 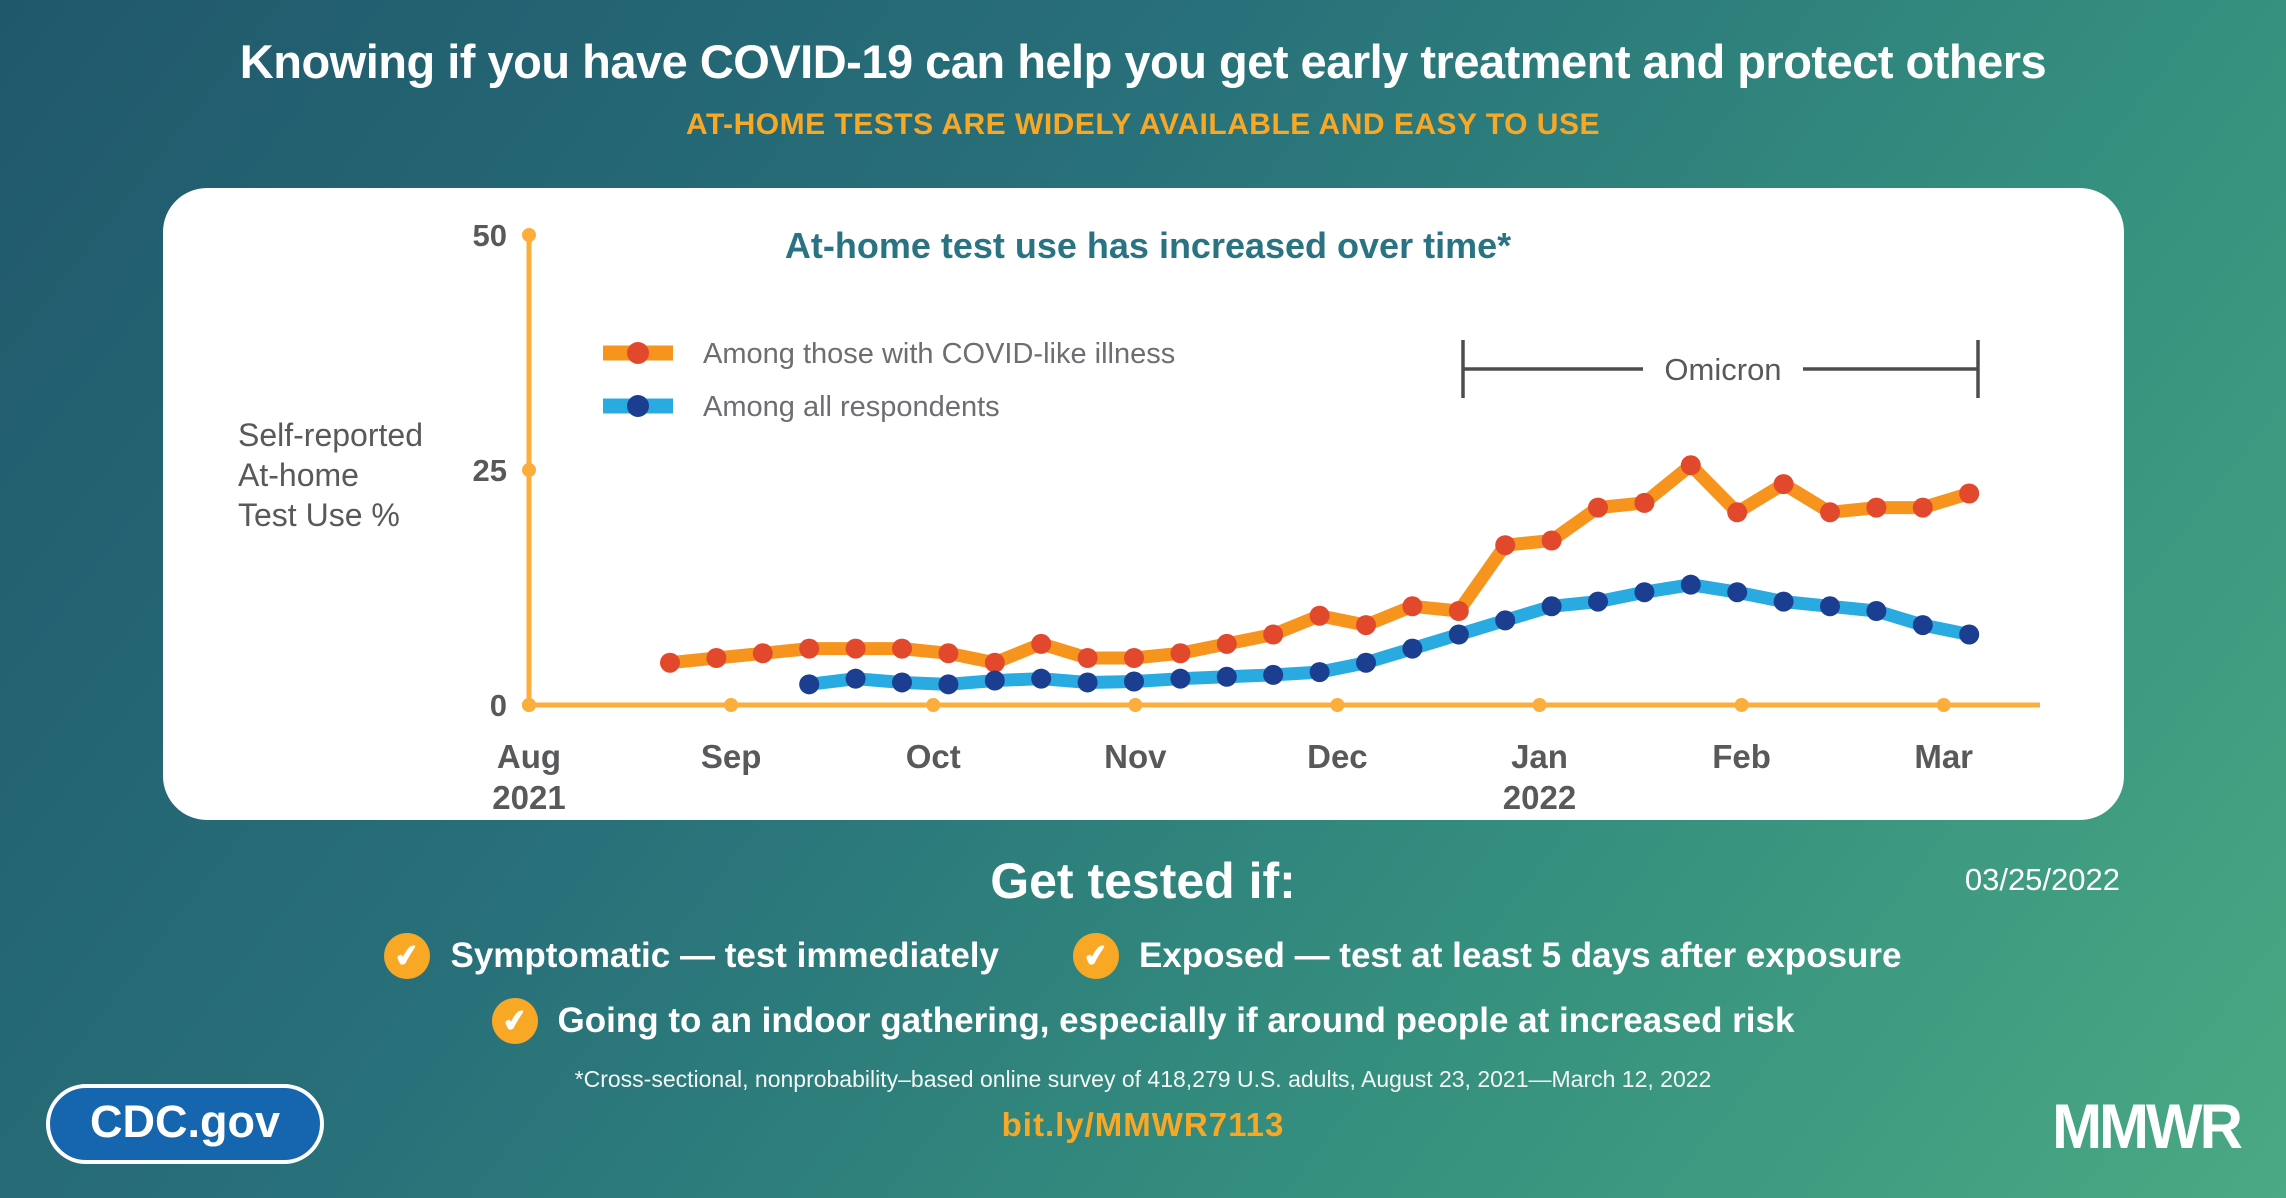 What do you see at coordinates (1539, 756) in the screenshot?
I see `x-tick-label: Jan` at bounding box center [1539, 756].